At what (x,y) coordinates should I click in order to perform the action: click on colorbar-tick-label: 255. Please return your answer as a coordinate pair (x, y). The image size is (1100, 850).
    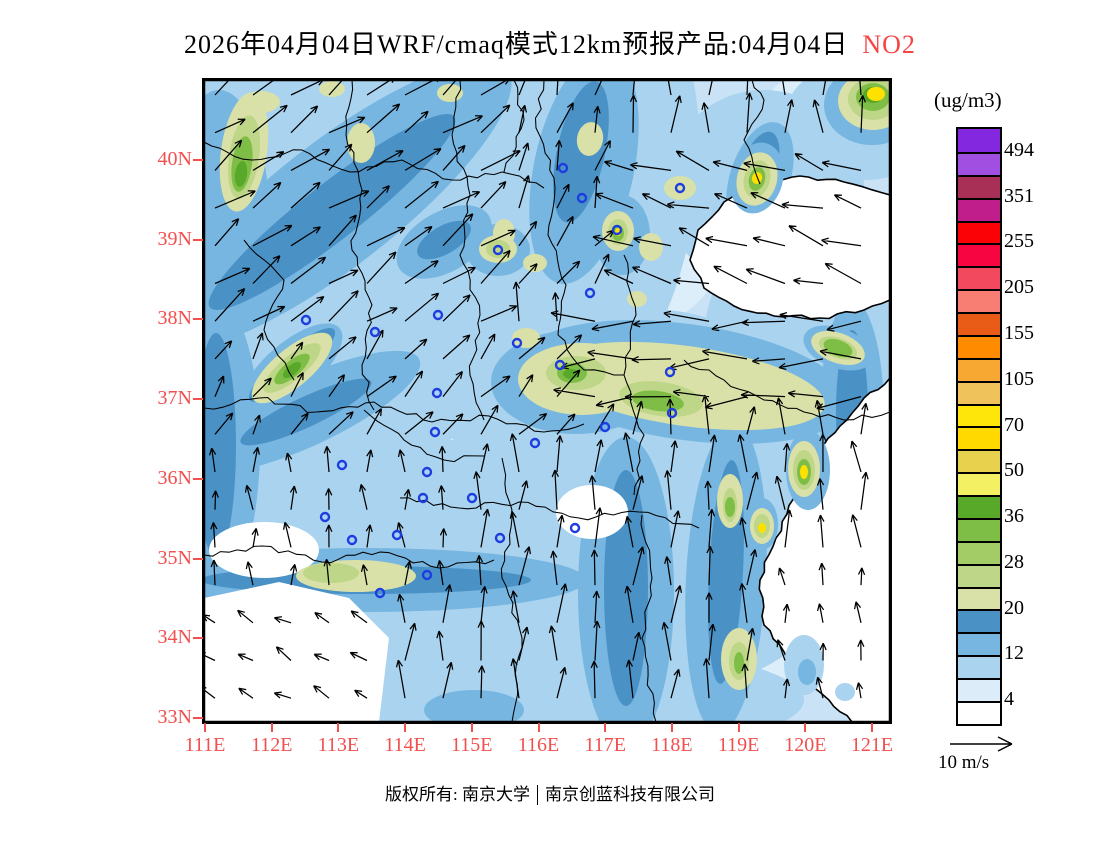
    Looking at the image, I should click on (1019, 241).